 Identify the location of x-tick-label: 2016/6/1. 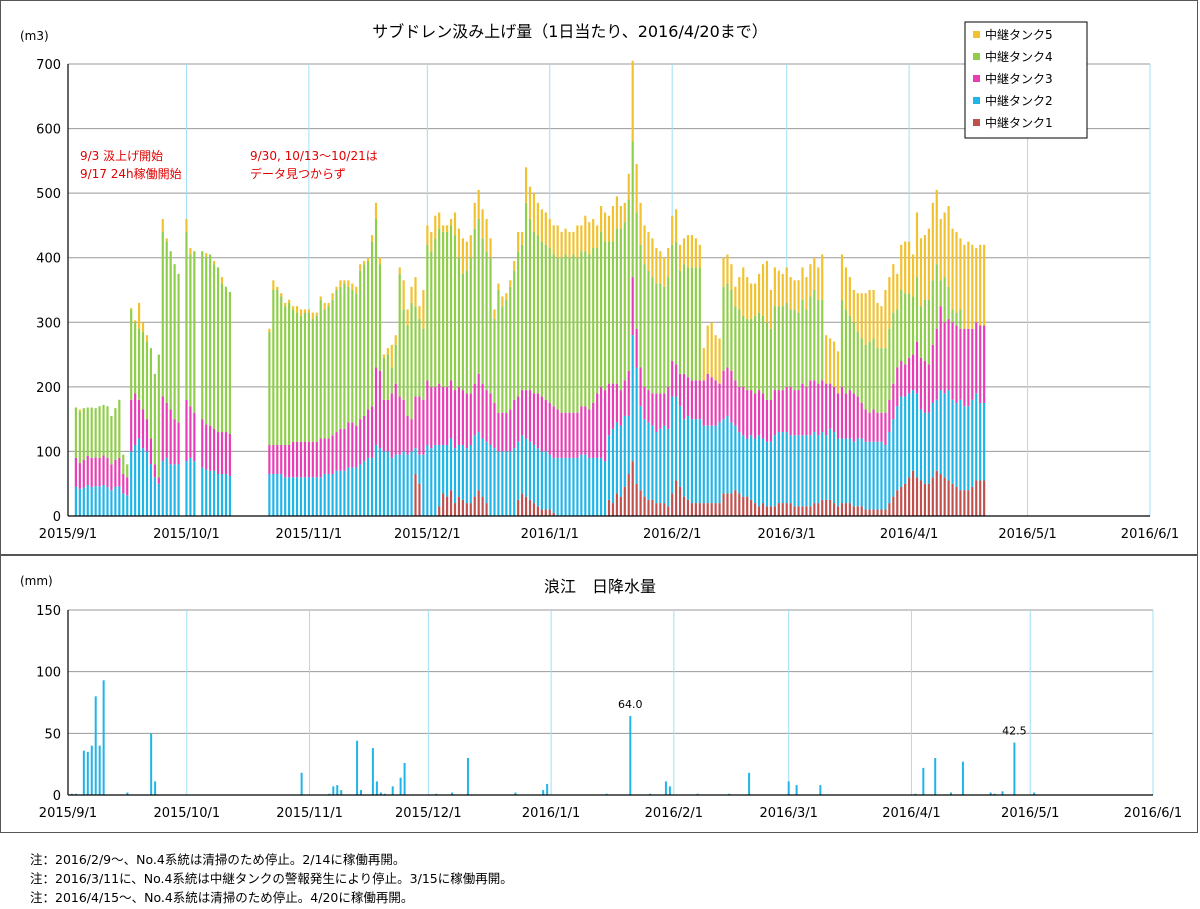
(1153, 813).